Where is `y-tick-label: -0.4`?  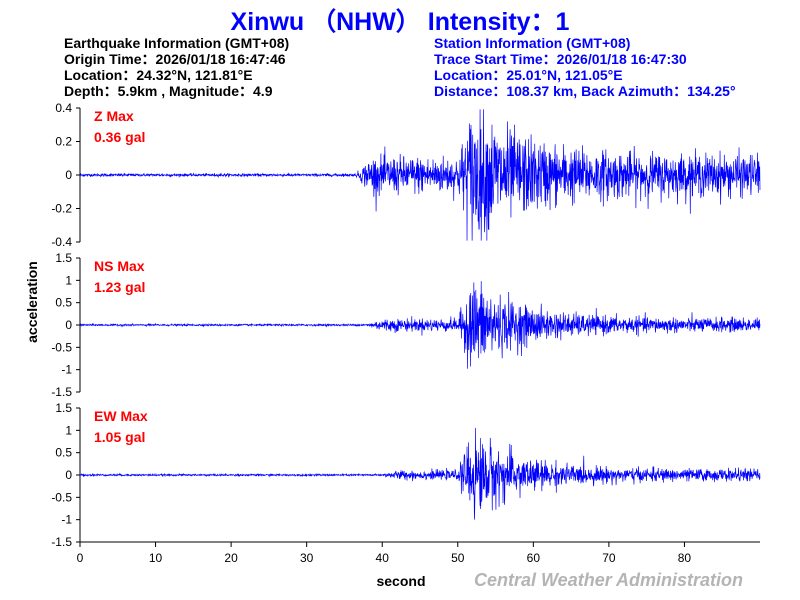 y-tick-label: -0.4 is located at coordinates (61, 242).